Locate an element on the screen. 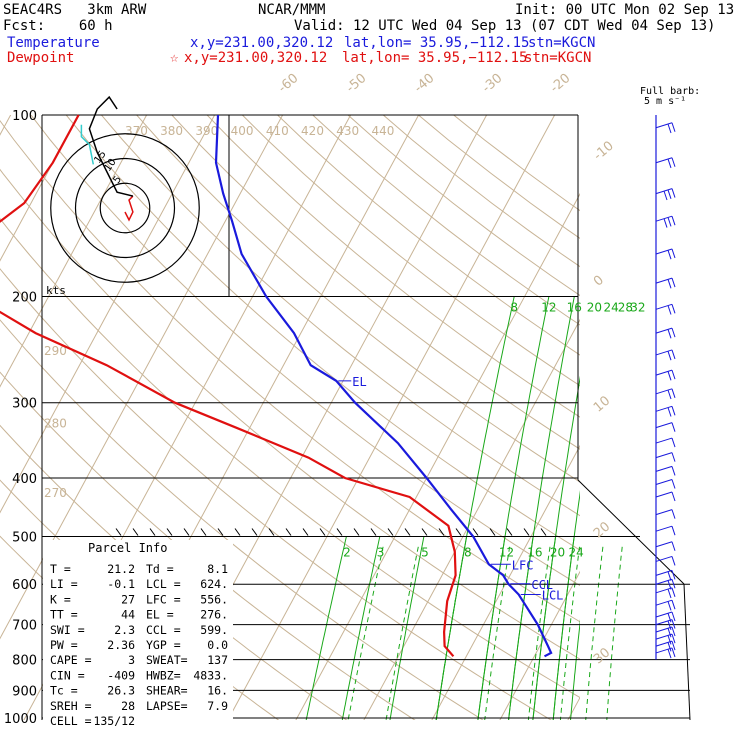 Image resolution: width=740 pixels, height=740 pixels. parcel-label: Tc = is located at coordinates (64, 691).